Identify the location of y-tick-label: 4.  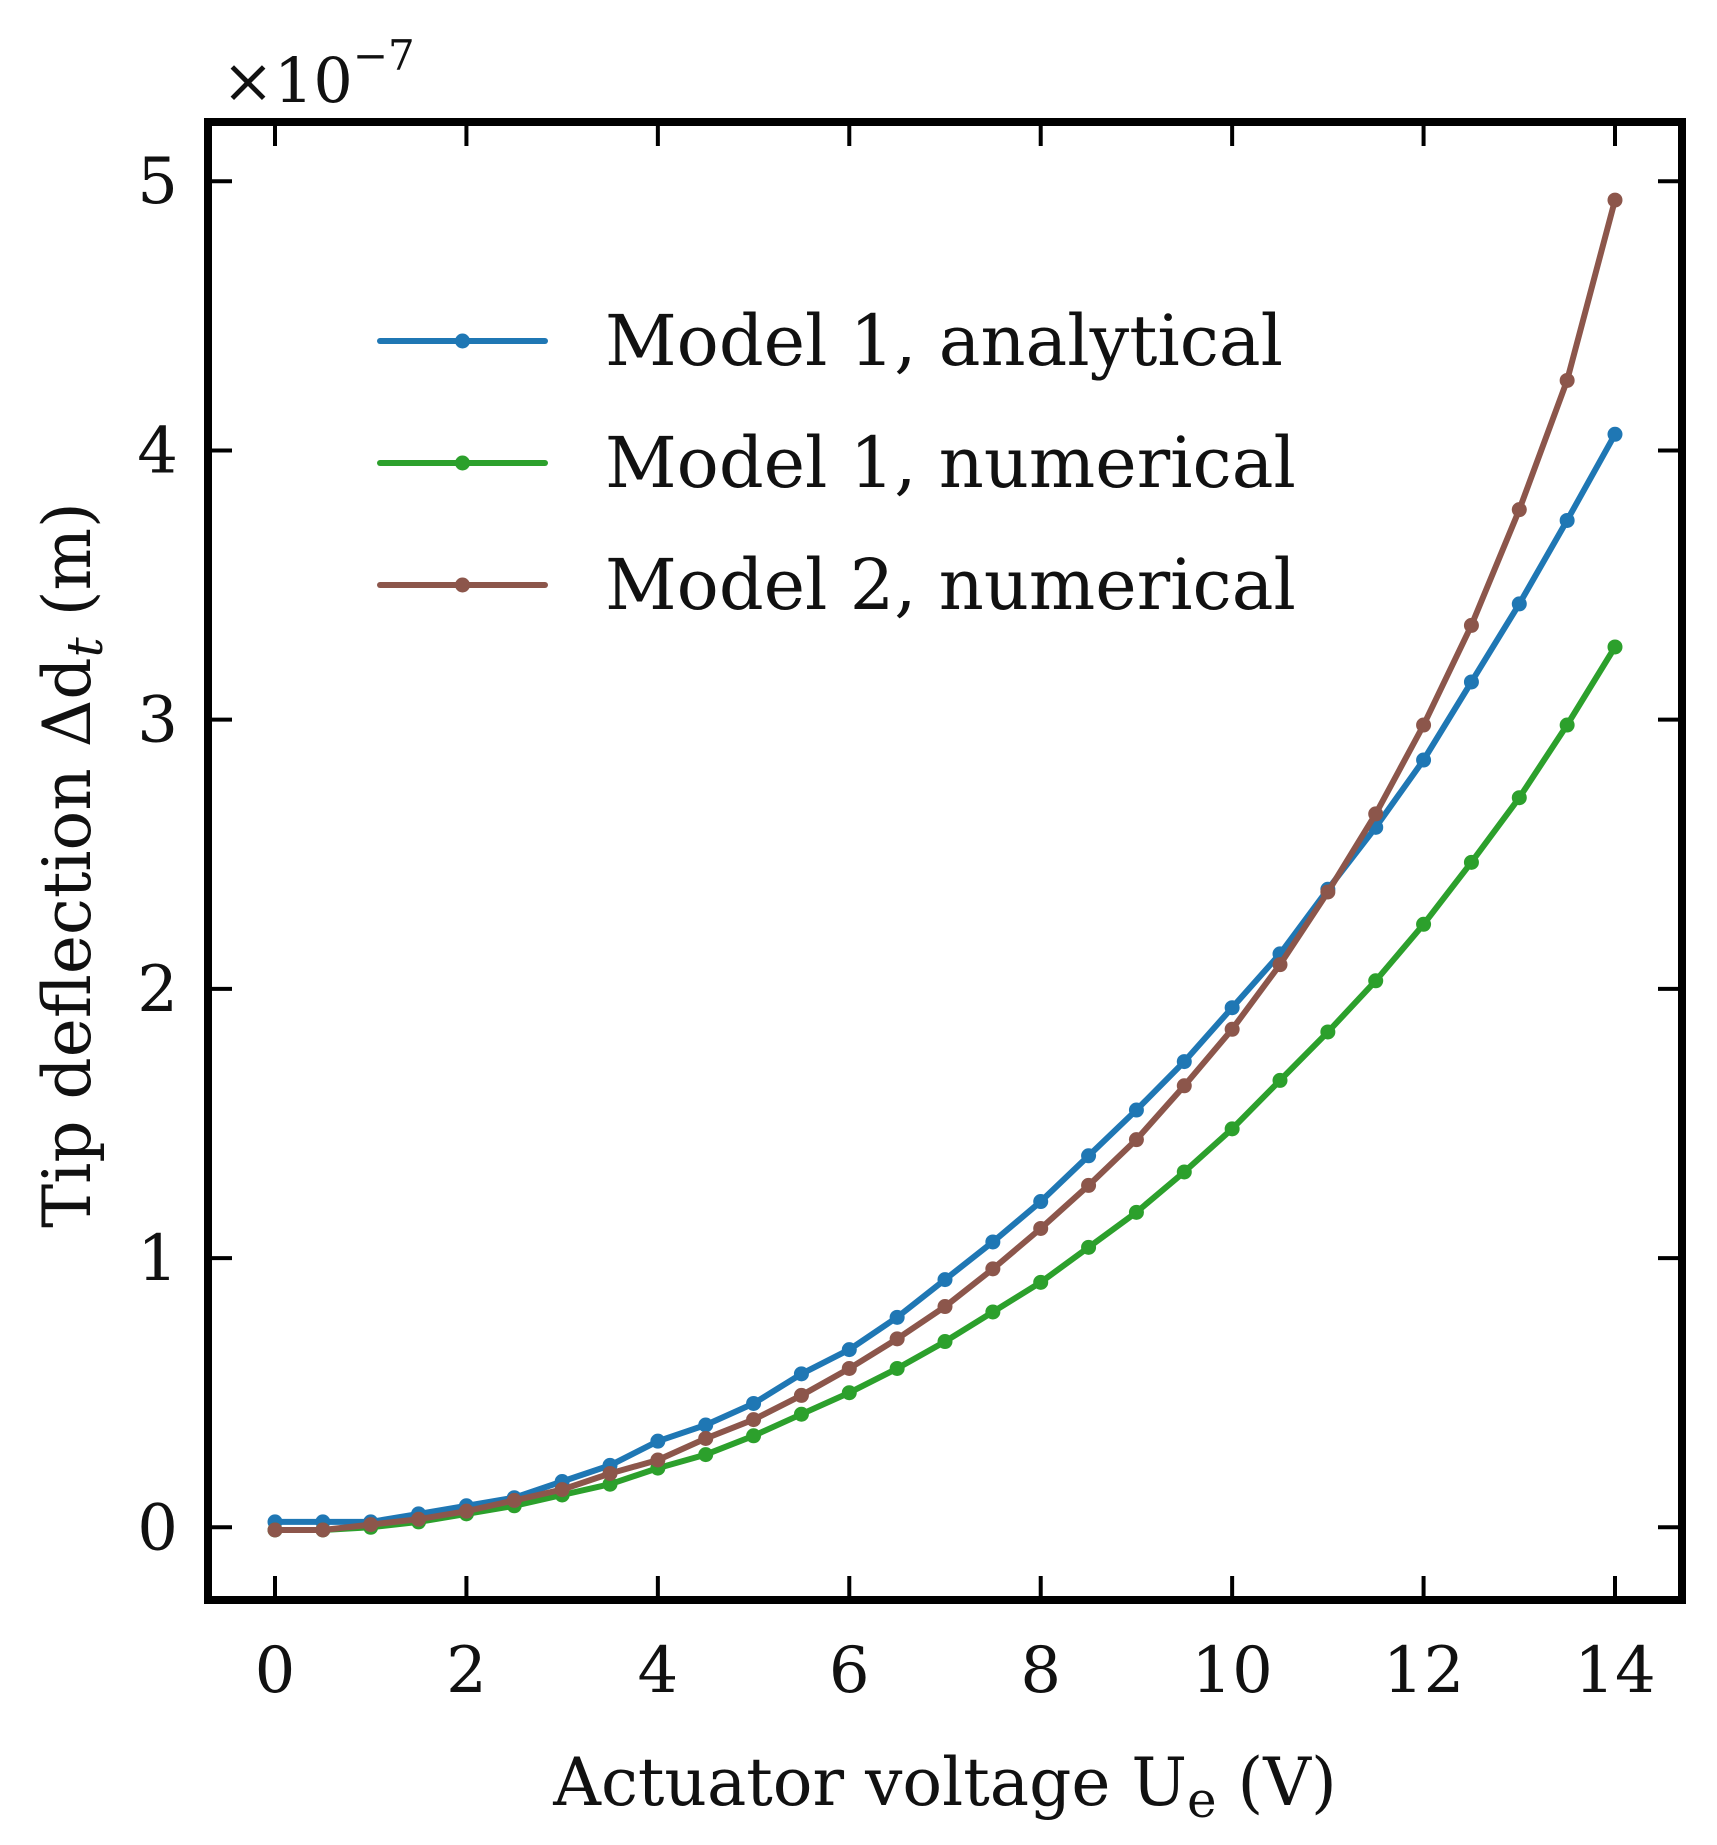
(157, 451).